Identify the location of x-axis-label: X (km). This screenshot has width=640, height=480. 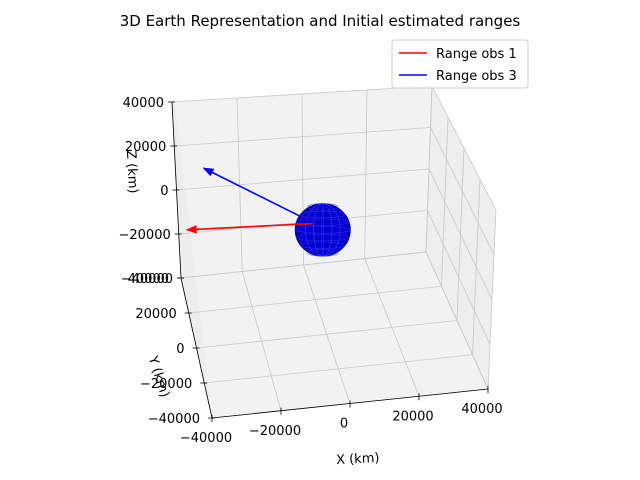
(358, 459).